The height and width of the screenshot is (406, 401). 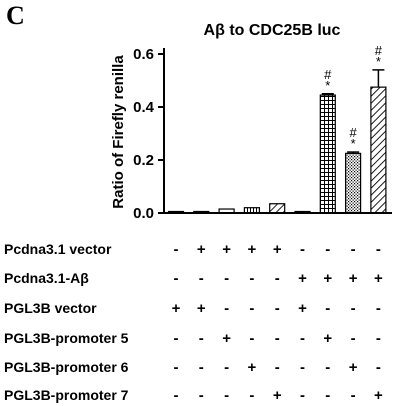 What do you see at coordinates (143, 54) in the screenshot?
I see `y-tick-label: 0.6` at bounding box center [143, 54].